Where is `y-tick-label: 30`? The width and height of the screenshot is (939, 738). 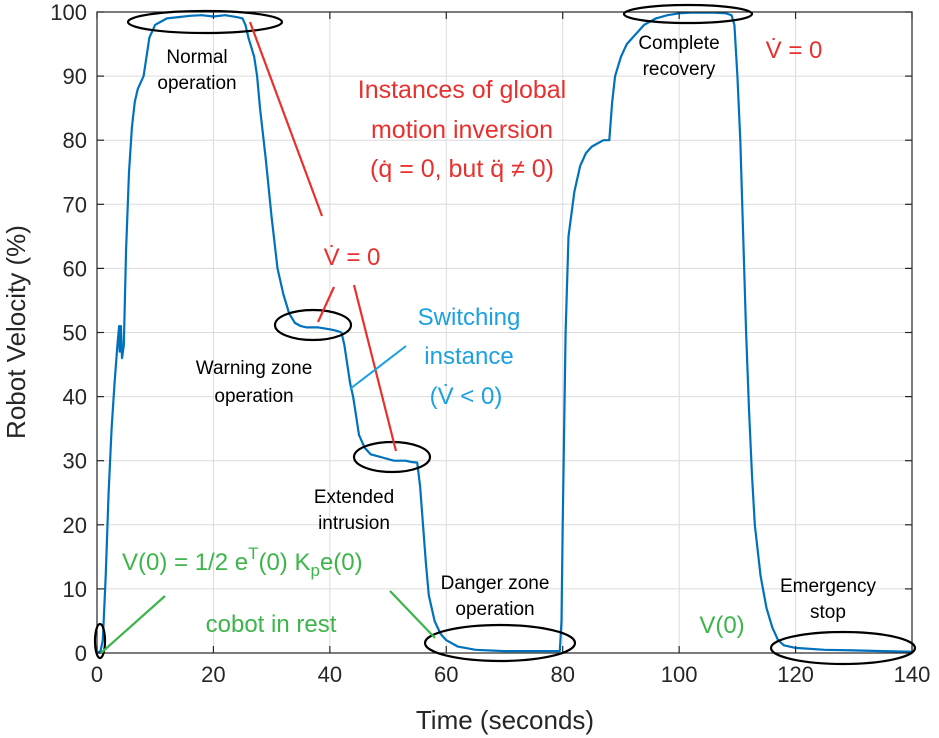 y-tick-label: 30 is located at coordinates (75, 461).